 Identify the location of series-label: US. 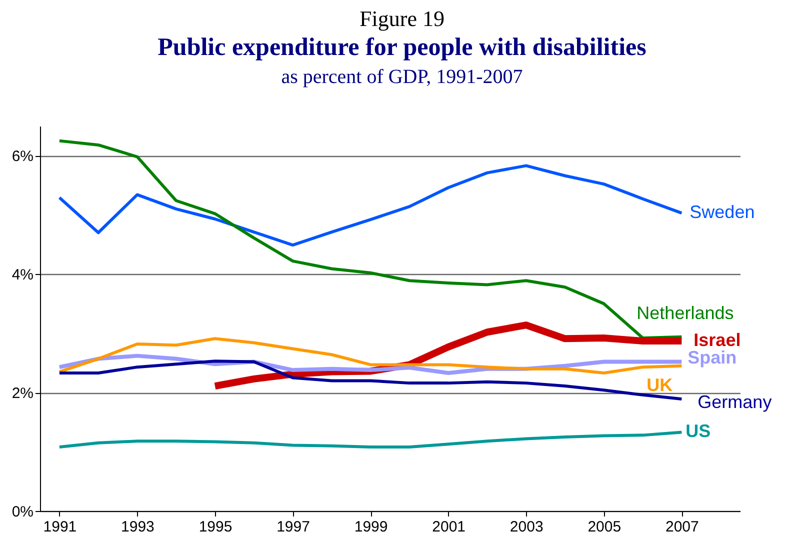
(698, 431).